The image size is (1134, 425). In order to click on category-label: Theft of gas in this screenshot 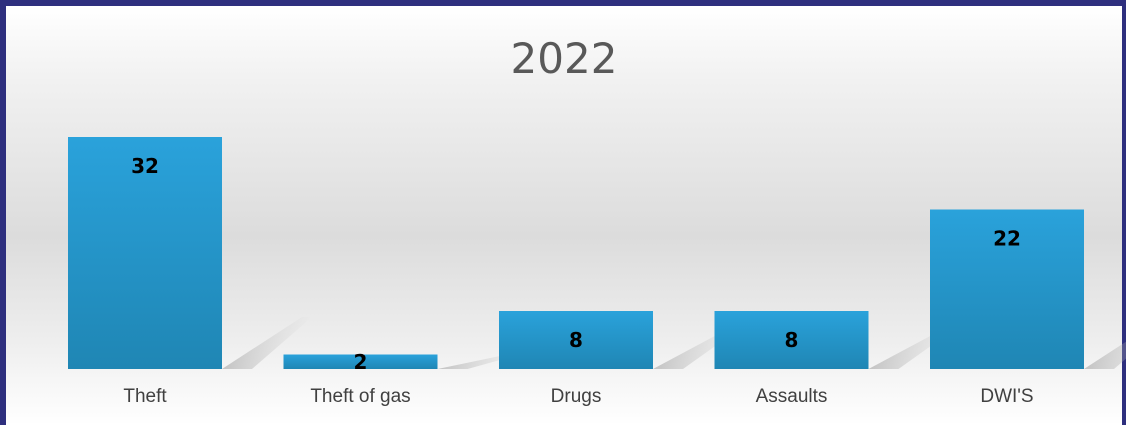, I will do `click(360, 396)`.